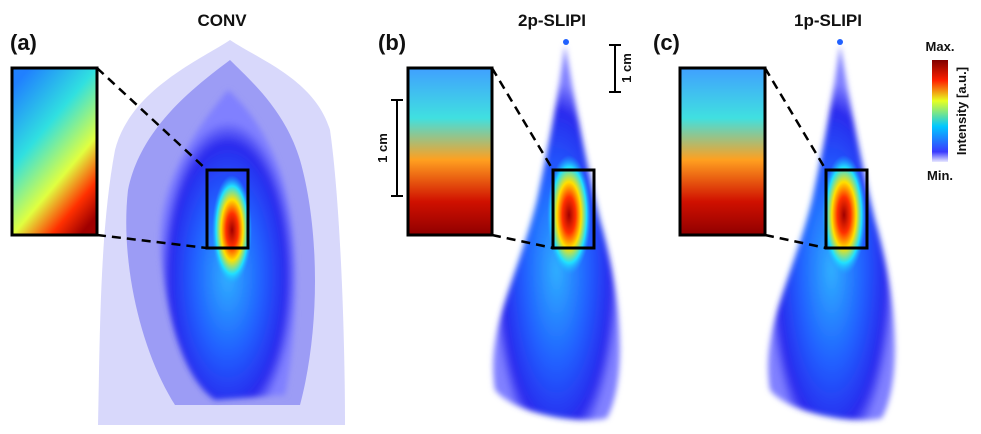 The image size is (981, 434). I want to click on colorbar: Max. Min. Intensity [a.u.], so click(947, 111).